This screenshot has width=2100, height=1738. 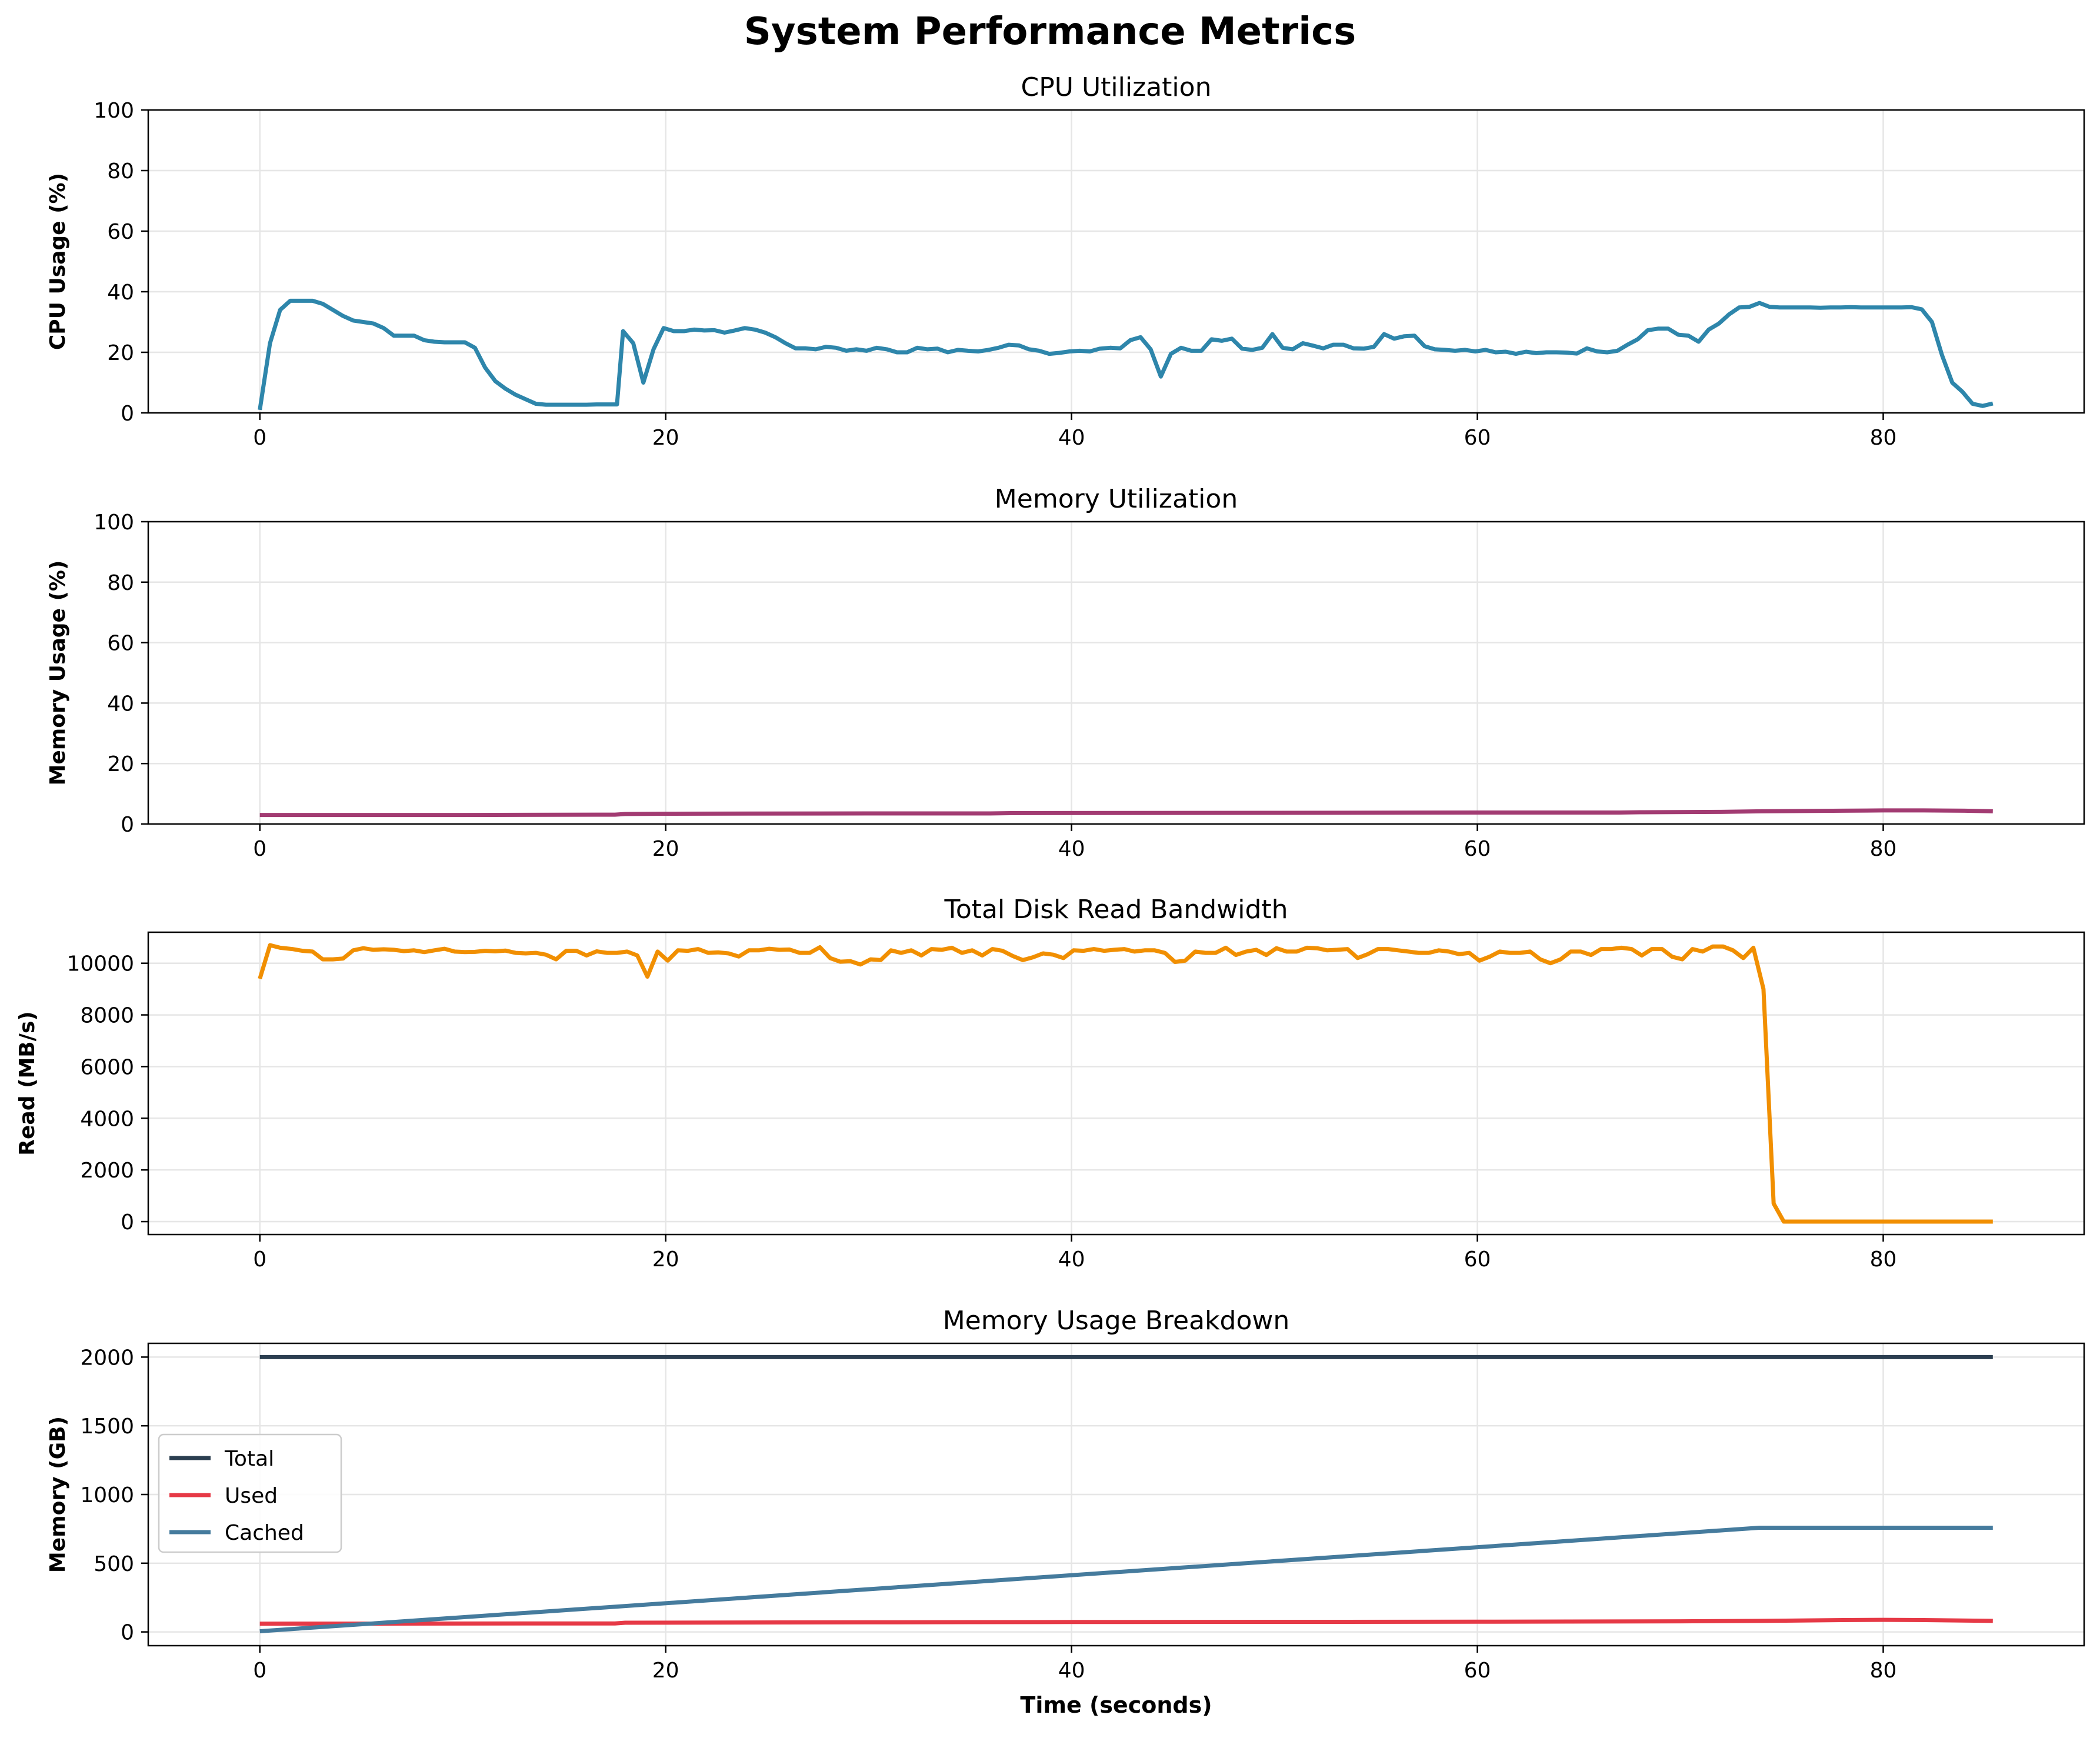 What do you see at coordinates (27, 1083) in the screenshot?
I see `y-axis-label: Read (MB/s)` at bounding box center [27, 1083].